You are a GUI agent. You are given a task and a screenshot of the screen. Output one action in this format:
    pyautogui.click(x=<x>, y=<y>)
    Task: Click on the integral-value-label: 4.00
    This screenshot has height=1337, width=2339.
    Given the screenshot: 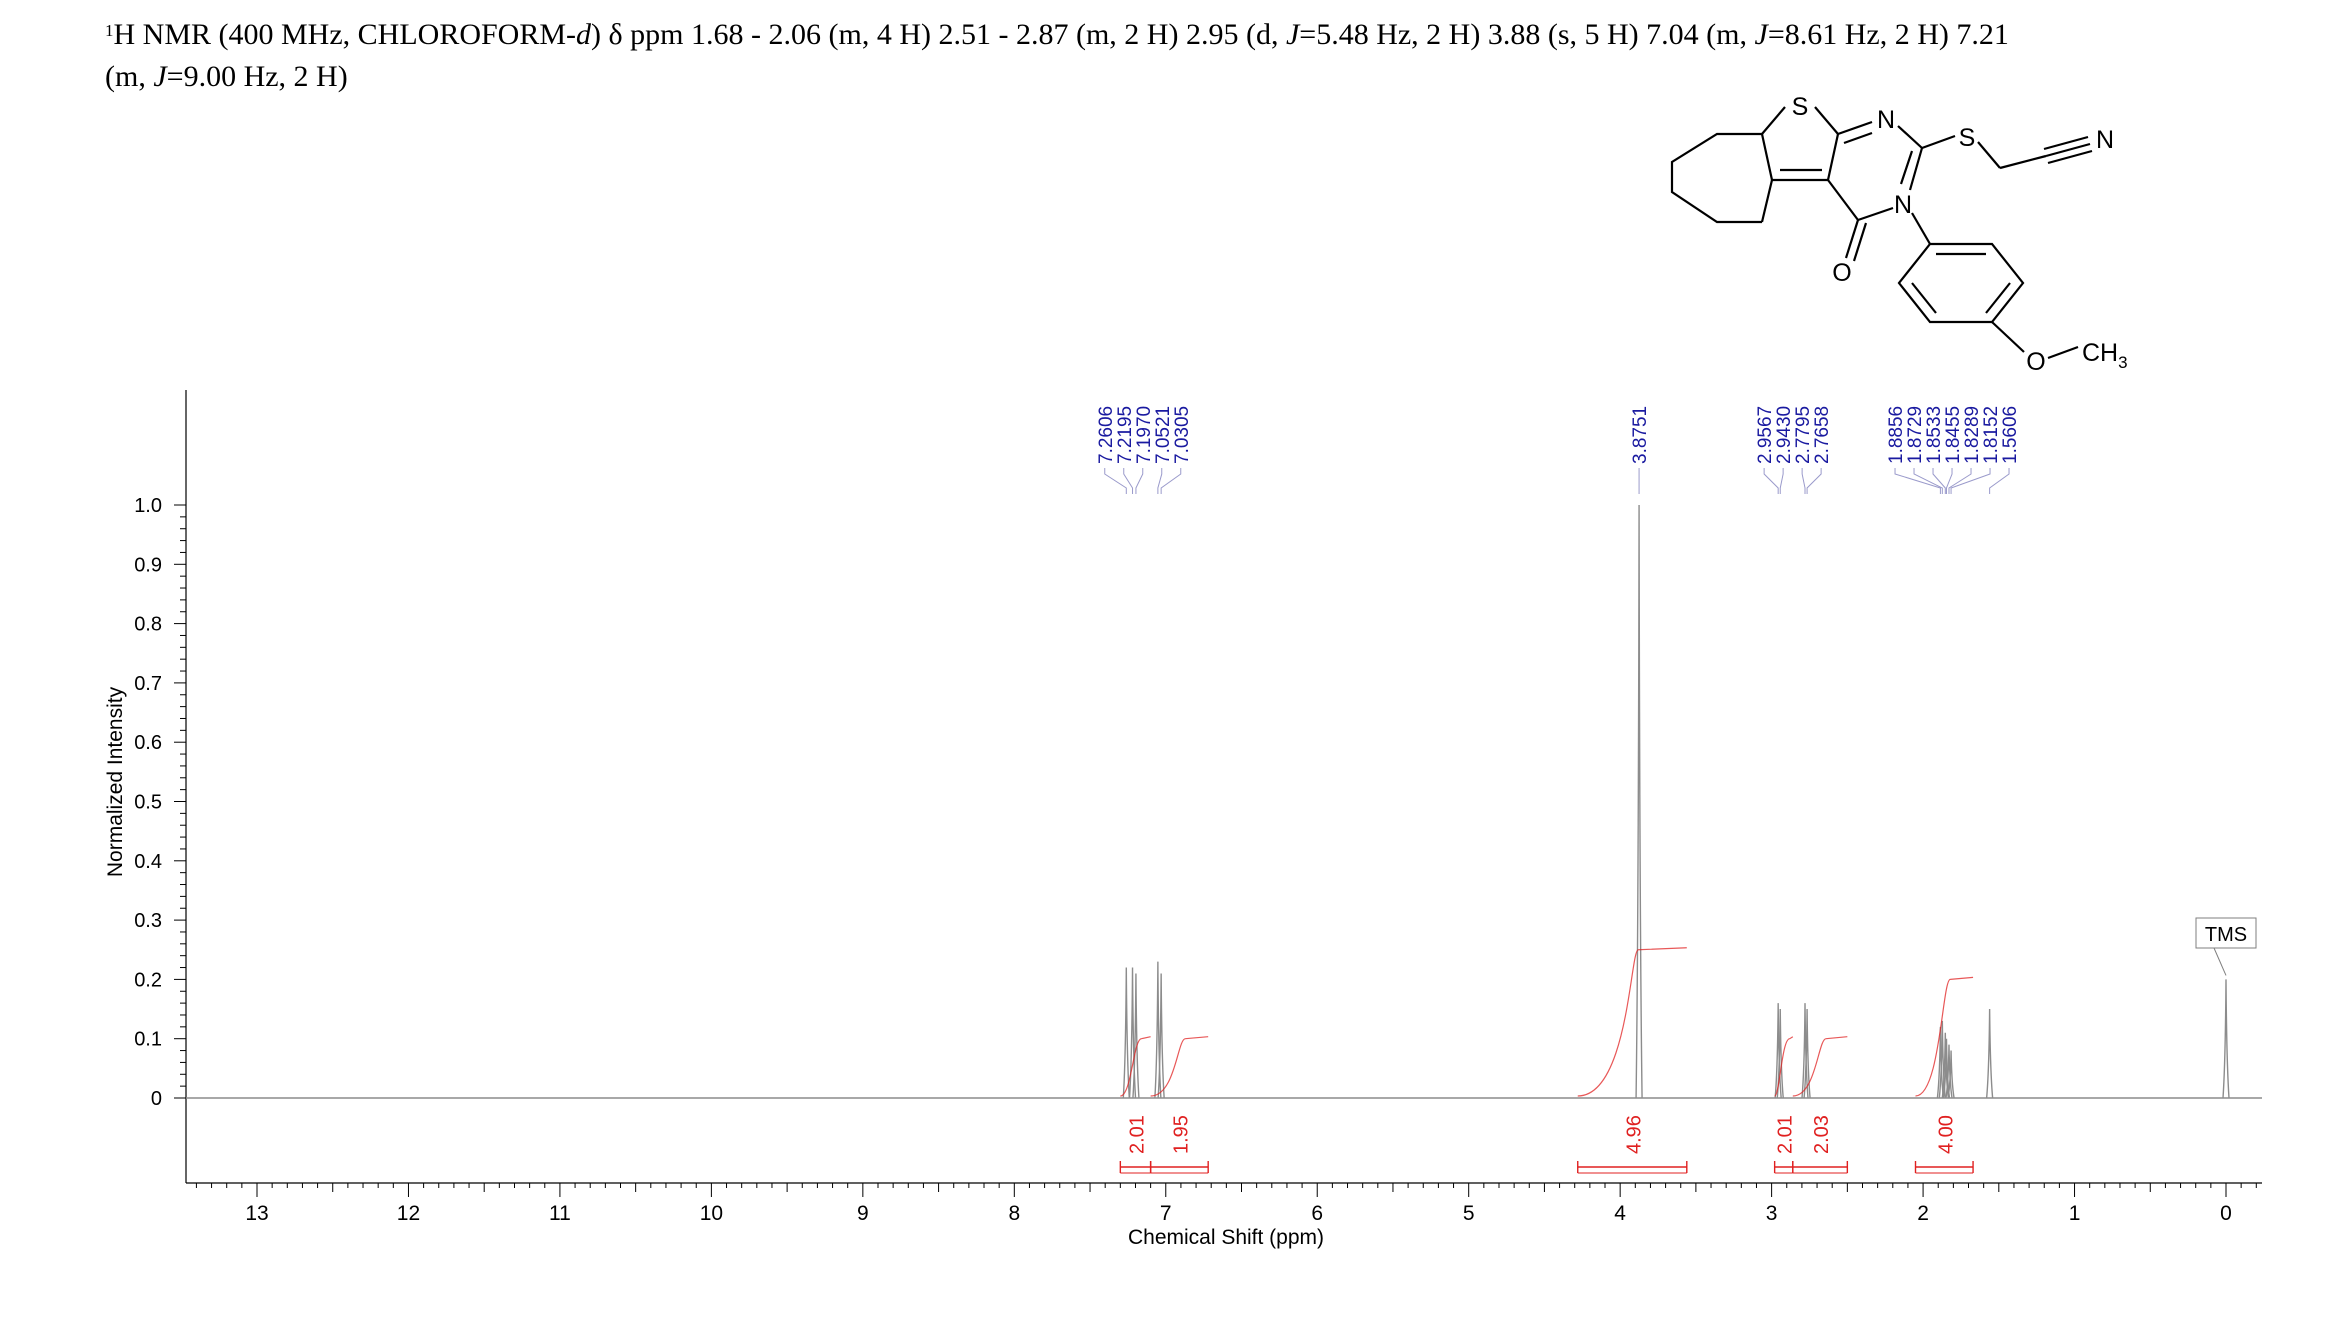 What is the action you would take?
    pyautogui.click(x=1946, y=1134)
    